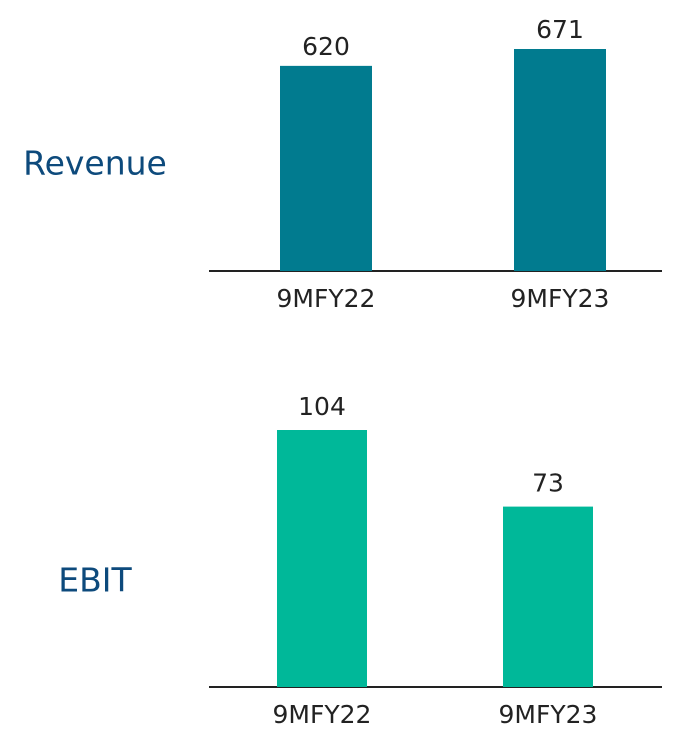  What do you see at coordinates (326, 46) in the screenshot?
I see `value-label: 620` at bounding box center [326, 46].